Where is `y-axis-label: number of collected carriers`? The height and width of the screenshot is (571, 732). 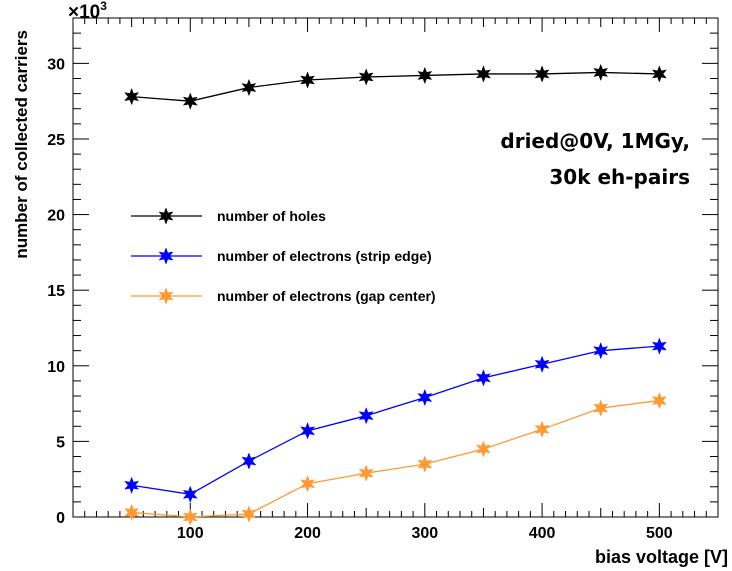 y-axis-label: number of collected carriers is located at coordinates (21, 144).